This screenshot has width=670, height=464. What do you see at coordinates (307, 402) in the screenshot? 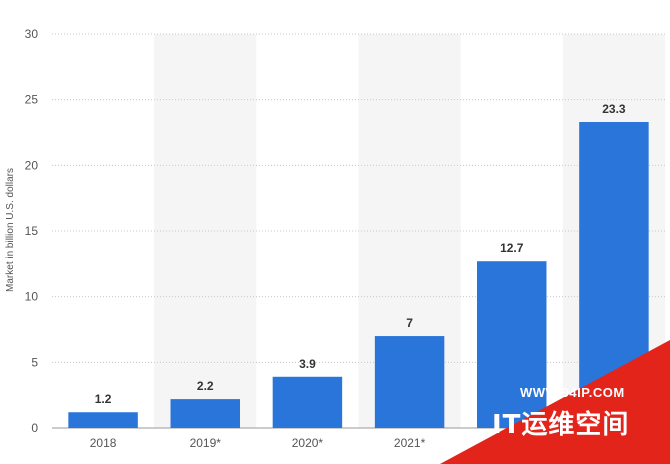
I see `bar-2020*` at bounding box center [307, 402].